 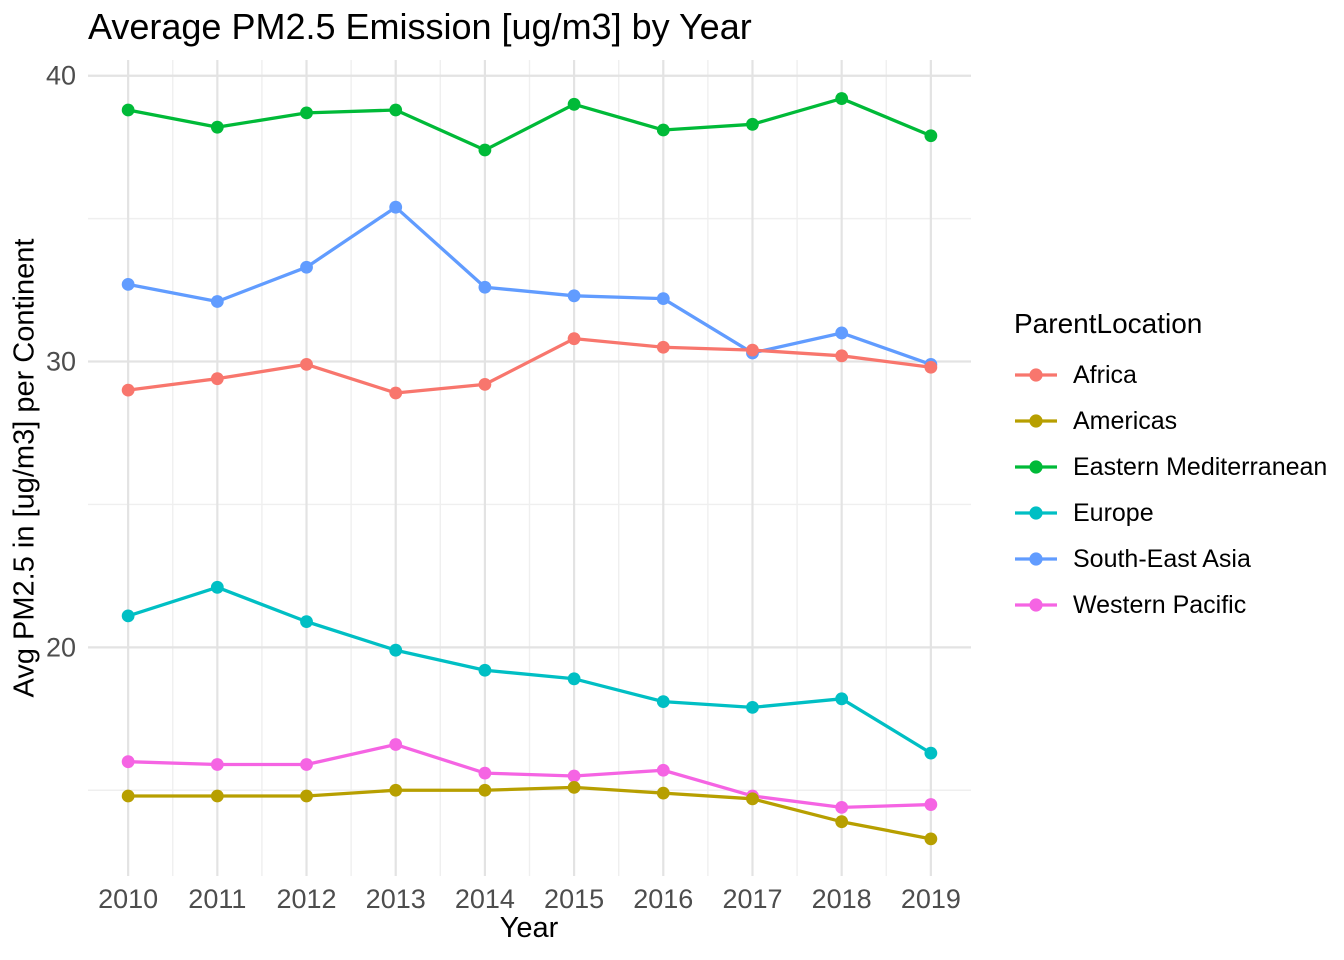 I want to click on legend-item-label: Europe, so click(x=1113, y=512).